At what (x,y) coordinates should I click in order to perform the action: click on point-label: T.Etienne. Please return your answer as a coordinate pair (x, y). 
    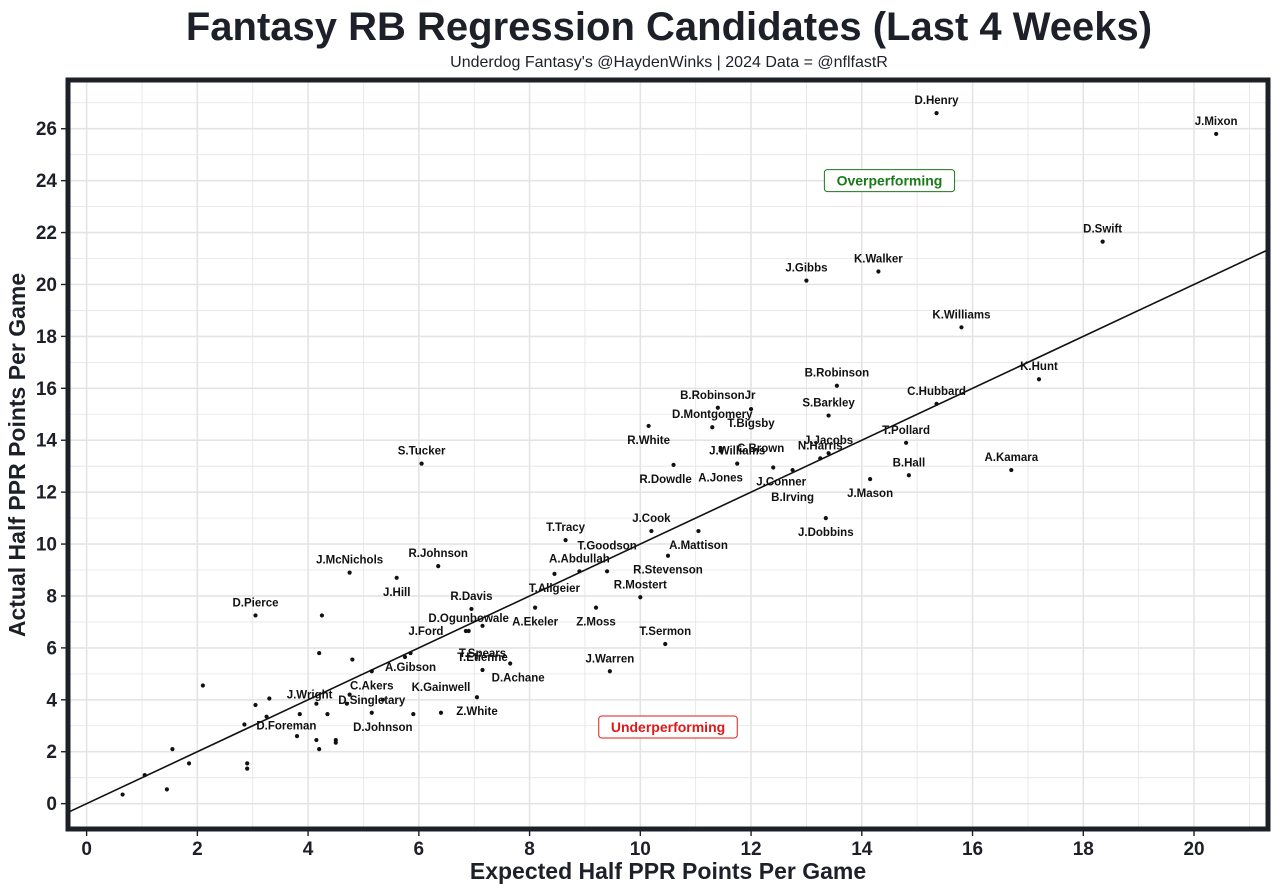
    Looking at the image, I should click on (482, 658).